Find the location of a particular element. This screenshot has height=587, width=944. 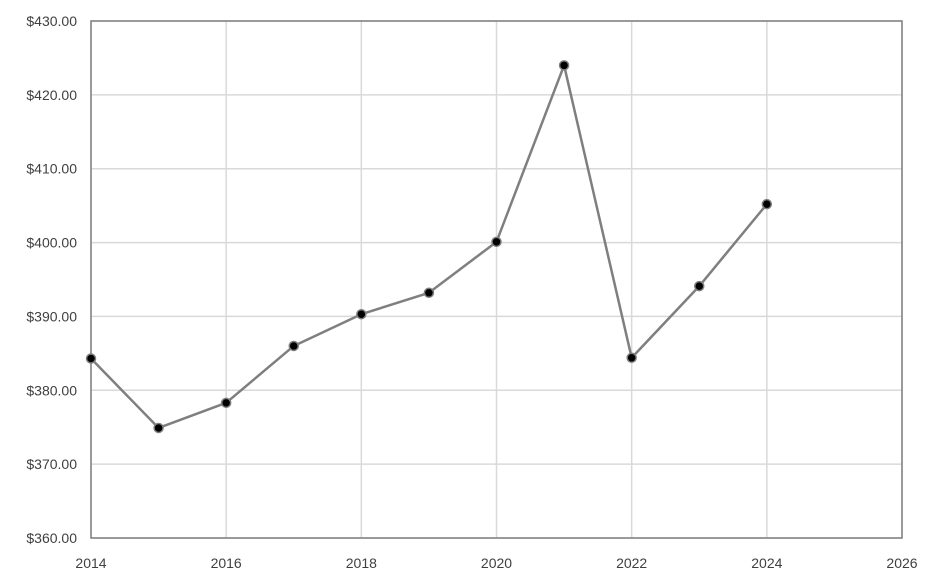

x-tick-label: 2026 is located at coordinates (901, 563).